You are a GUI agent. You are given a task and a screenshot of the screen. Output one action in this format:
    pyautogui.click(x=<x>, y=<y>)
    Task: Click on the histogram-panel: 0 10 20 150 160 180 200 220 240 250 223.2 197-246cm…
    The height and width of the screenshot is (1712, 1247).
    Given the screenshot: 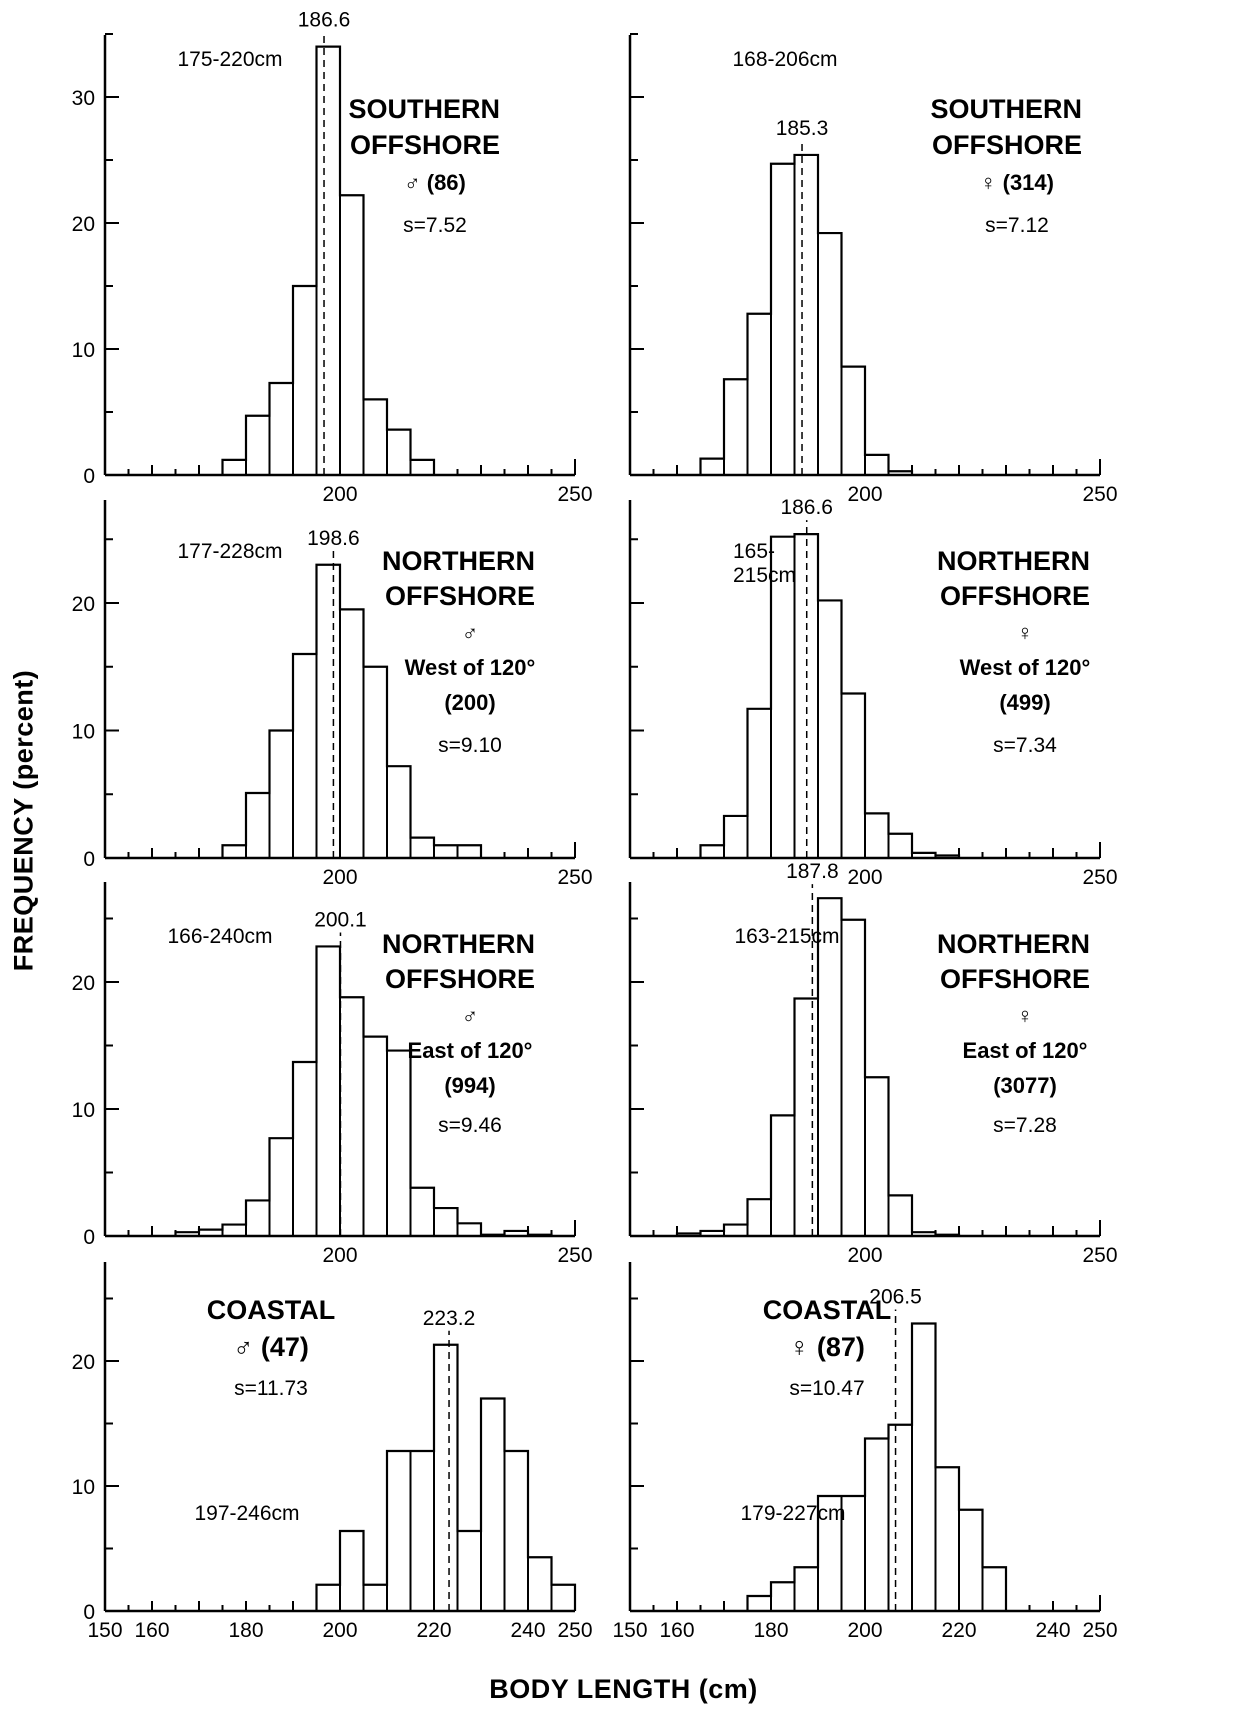 What is the action you would take?
    pyautogui.click(x=332, y=1452)
    